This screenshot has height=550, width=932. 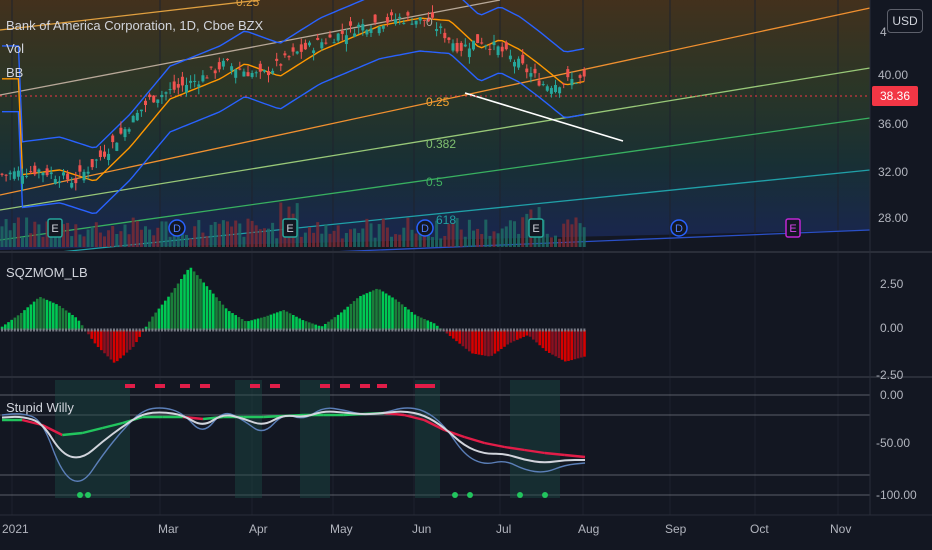 I want to click on event-marker-earnings-future: E, so click(x=793, y=228).